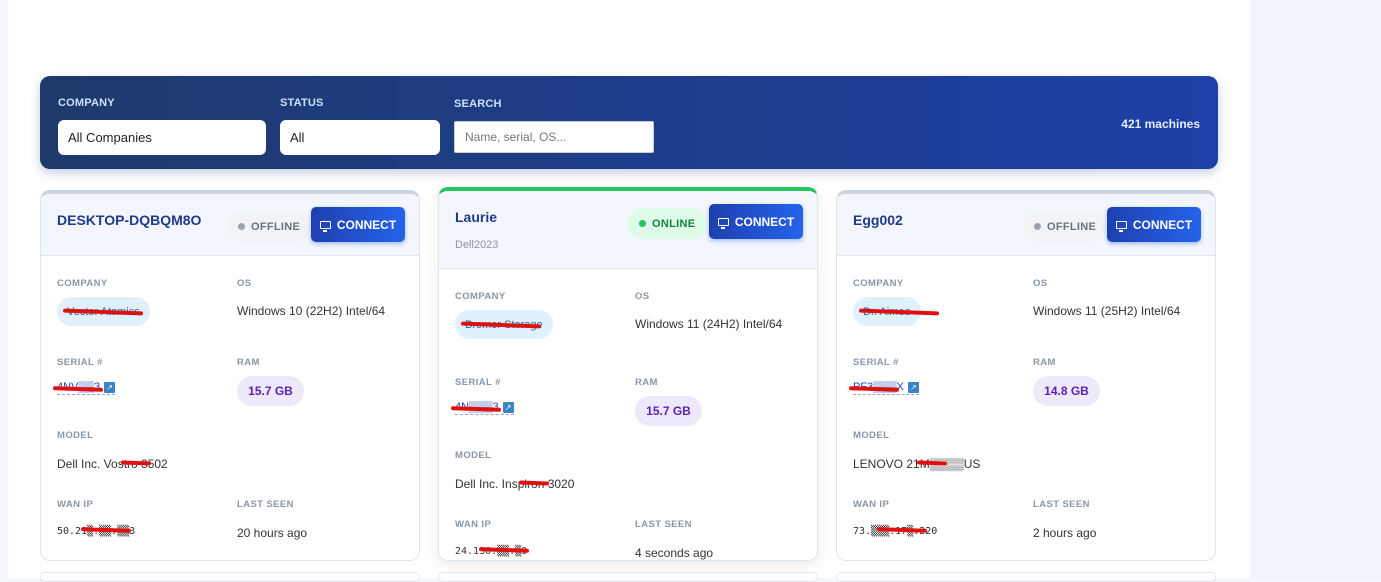 Image resolution: width=1381 pixels, height=582 pixels. I want to click on os-value: Windows 11 (25H2) Intel/64, so click(1107, 311).